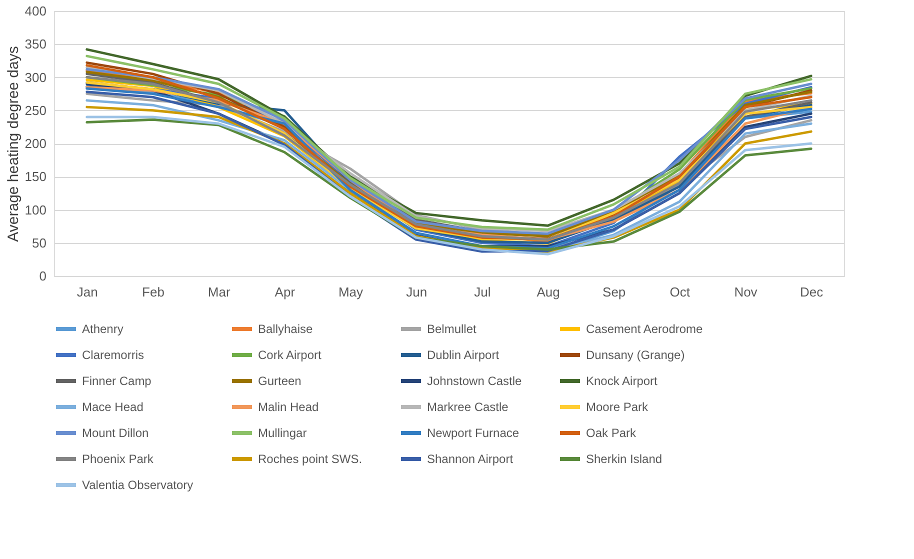 This screenshot has height=559, width=914. I want to click on x-tick-label: Sep, so click(614, 292).